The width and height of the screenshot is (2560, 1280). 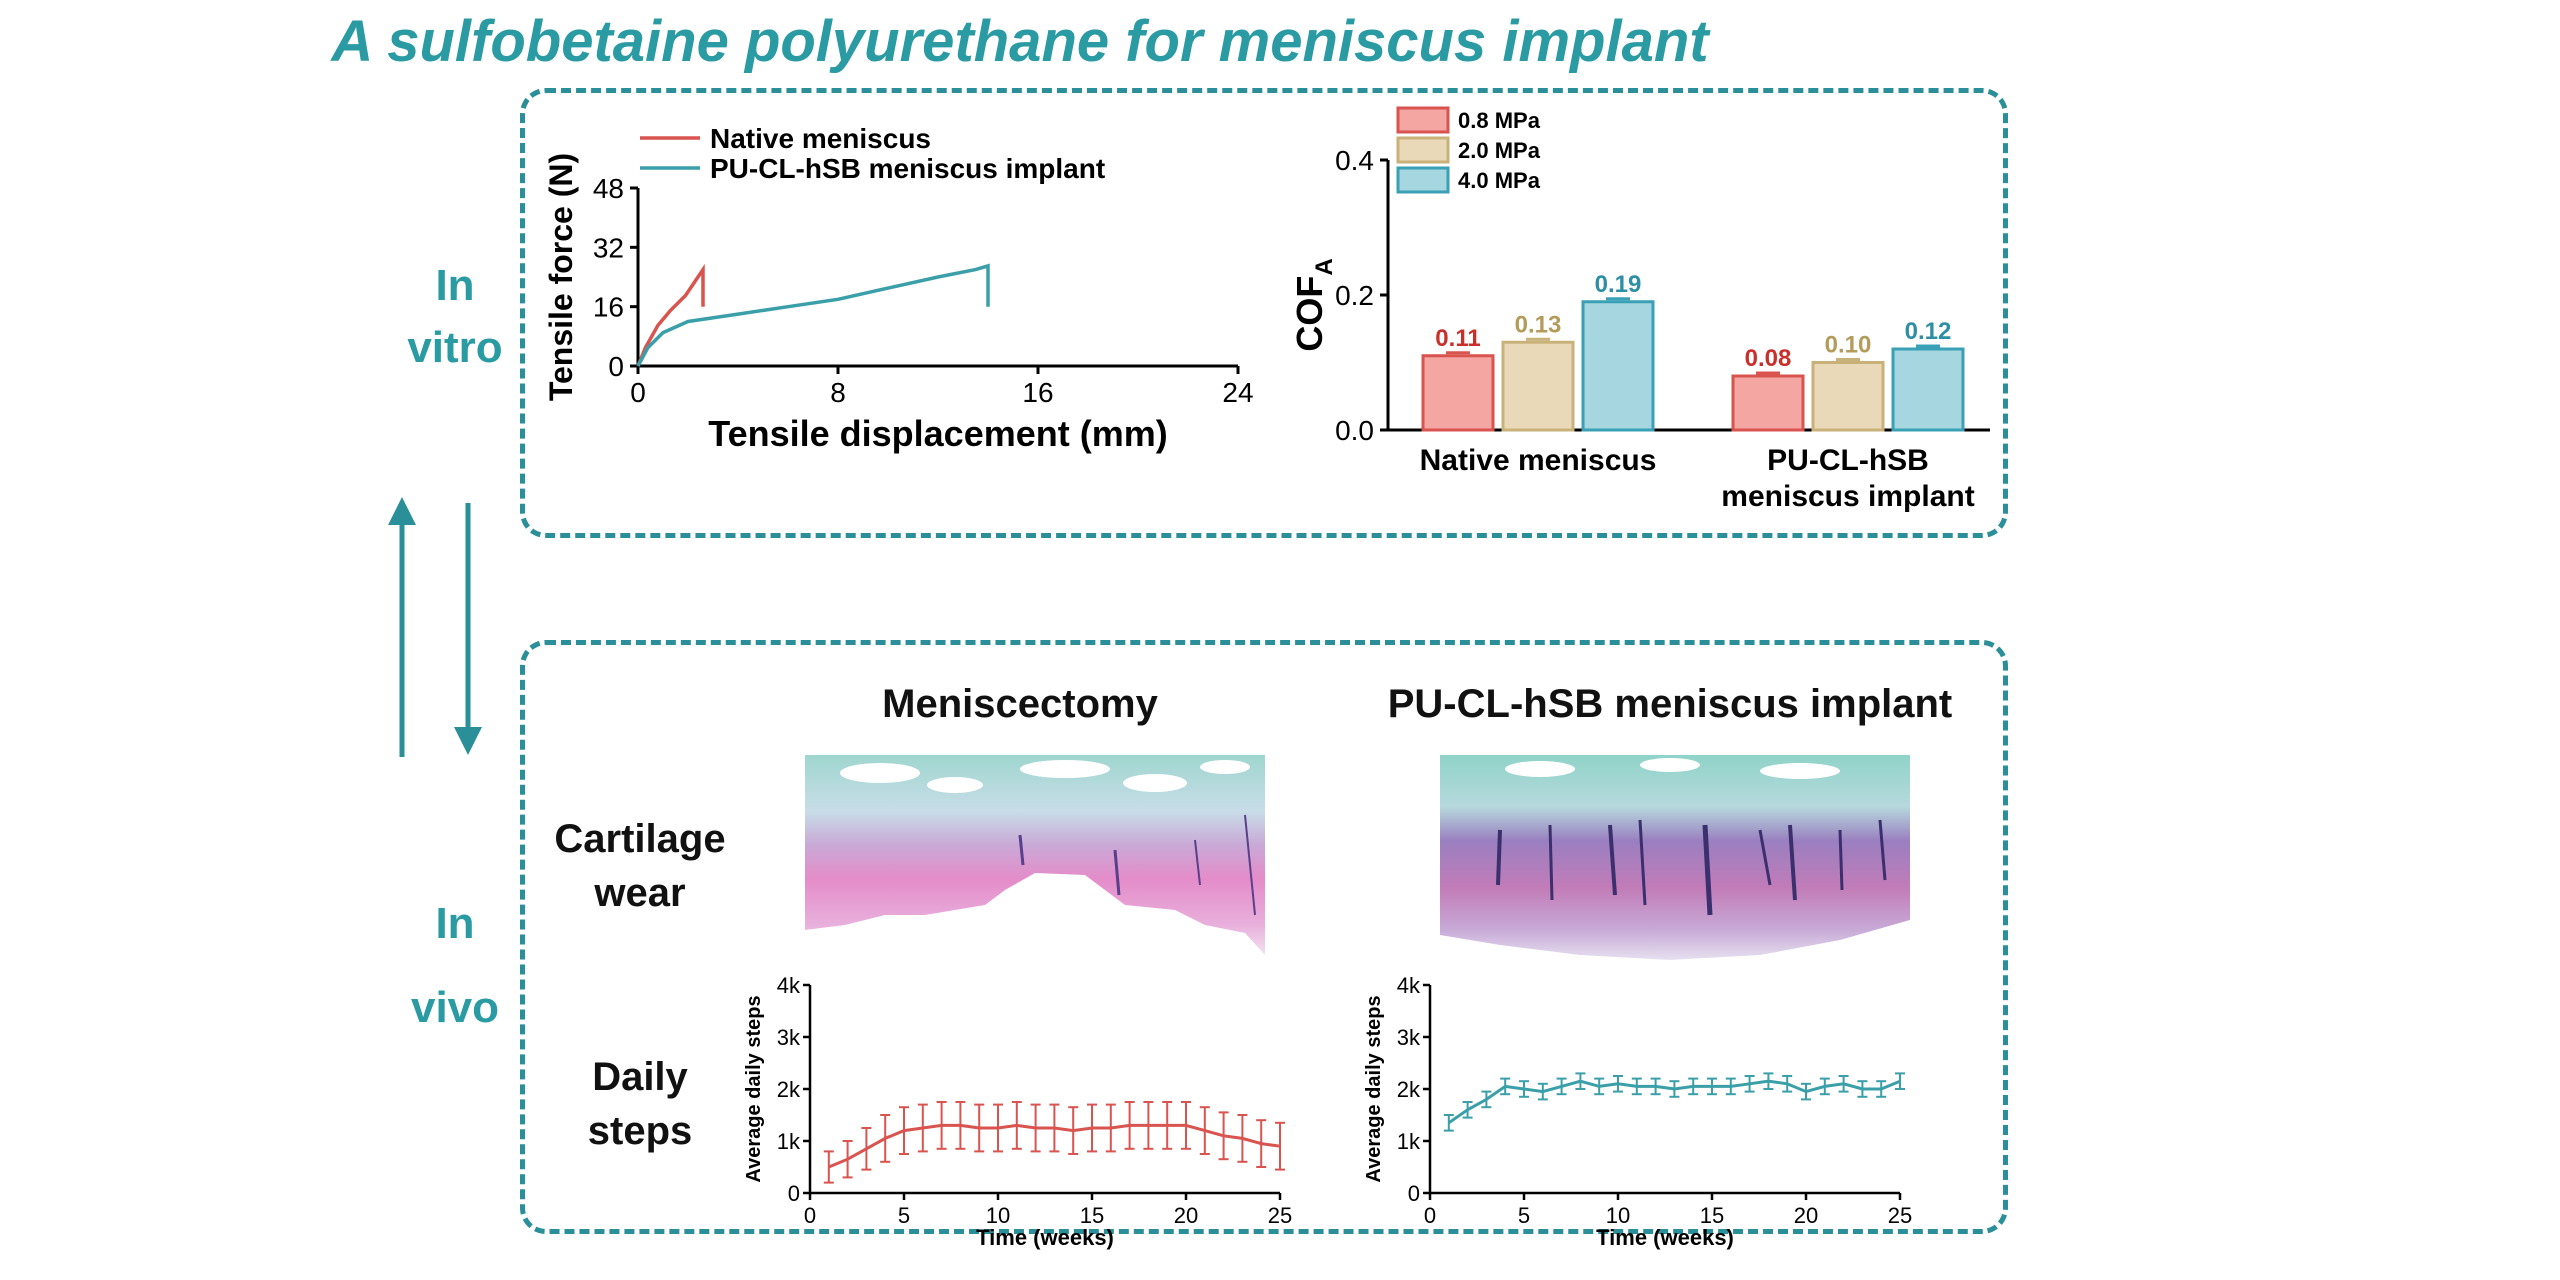 I want to click on cartilage-wear-label: Cartilage wear, so click(x=640, y=866).